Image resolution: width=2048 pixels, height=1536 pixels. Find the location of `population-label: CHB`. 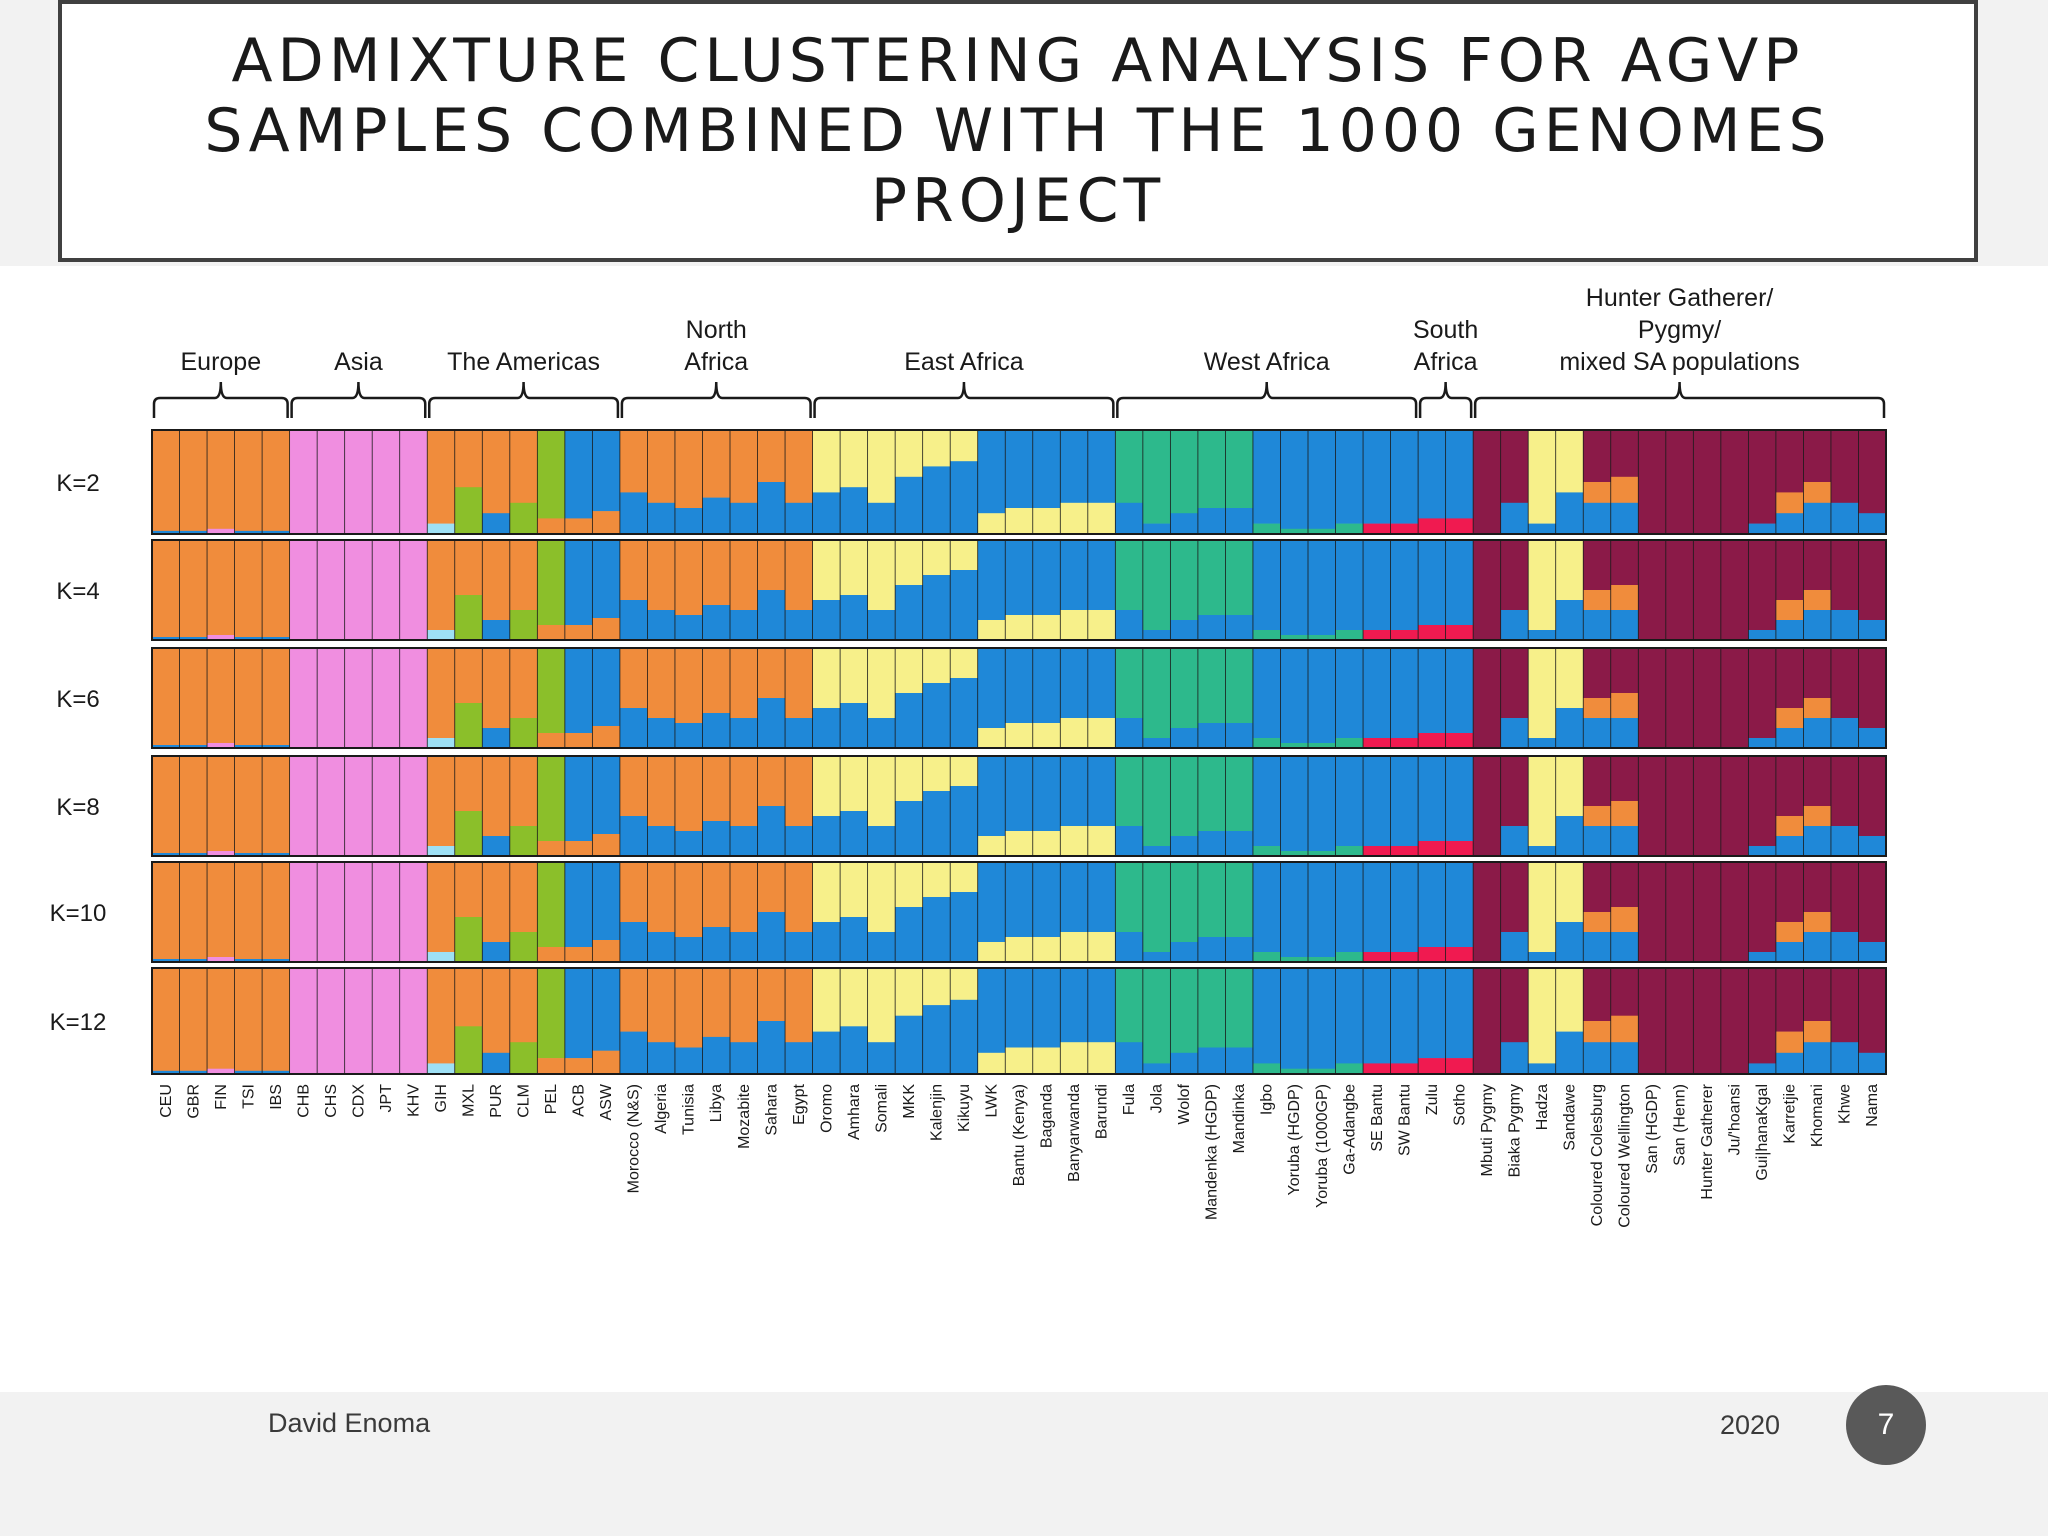

population-label: CHB is located at coordinates (303, 1101).